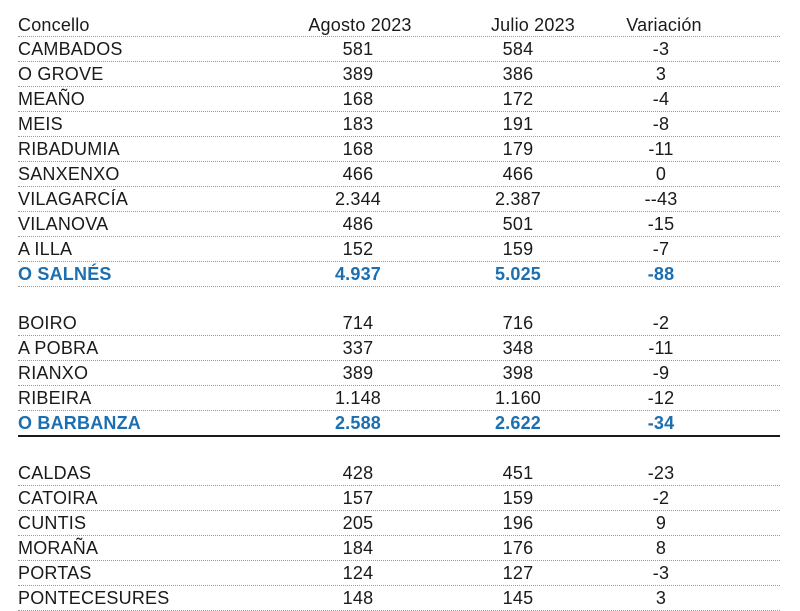 The height and width of the screenshot is (611, 800). What do you see at coordinates (661, 423) in the screenshot?
I see `cell-variation: -34` at bounding box center [661, 423].